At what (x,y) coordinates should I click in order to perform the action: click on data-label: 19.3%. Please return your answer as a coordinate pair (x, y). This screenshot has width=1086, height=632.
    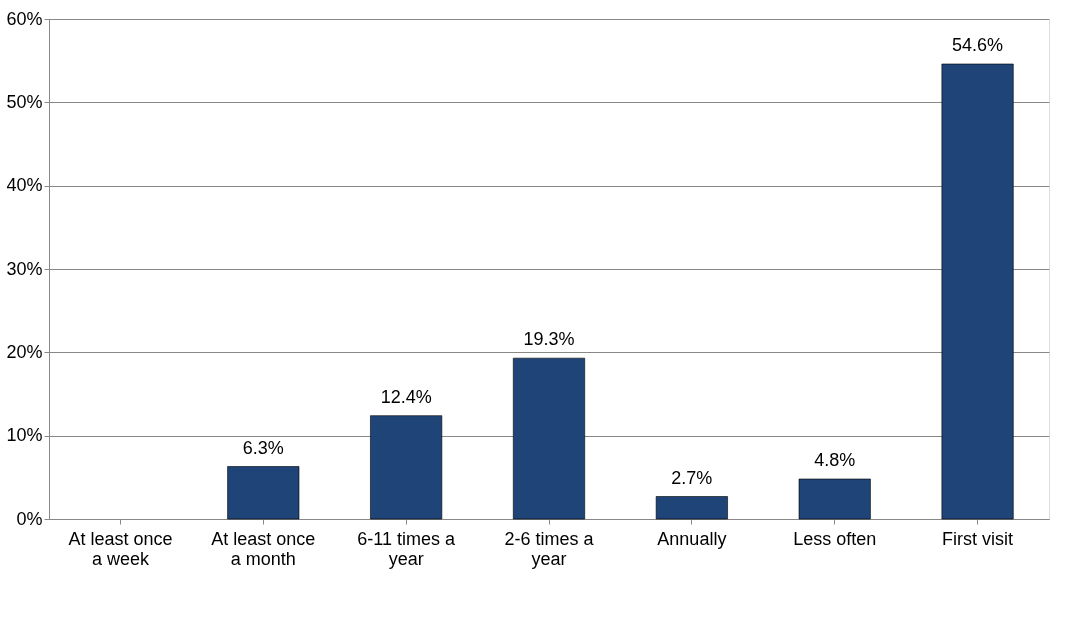
    Looking at the image, I should click on (549, 339).